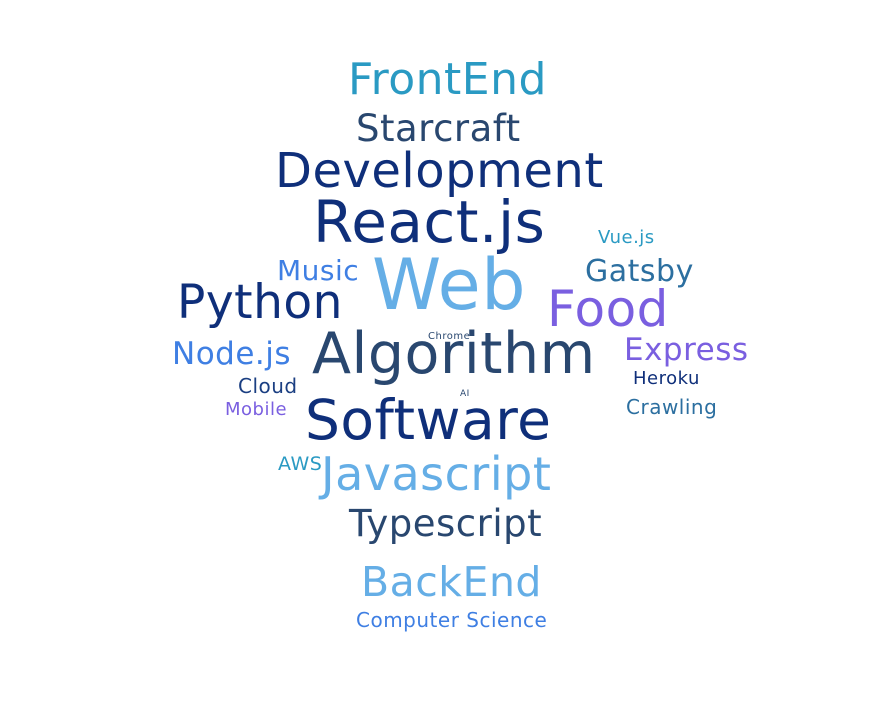  I want to click on word-music: Music, so click(318, 270).